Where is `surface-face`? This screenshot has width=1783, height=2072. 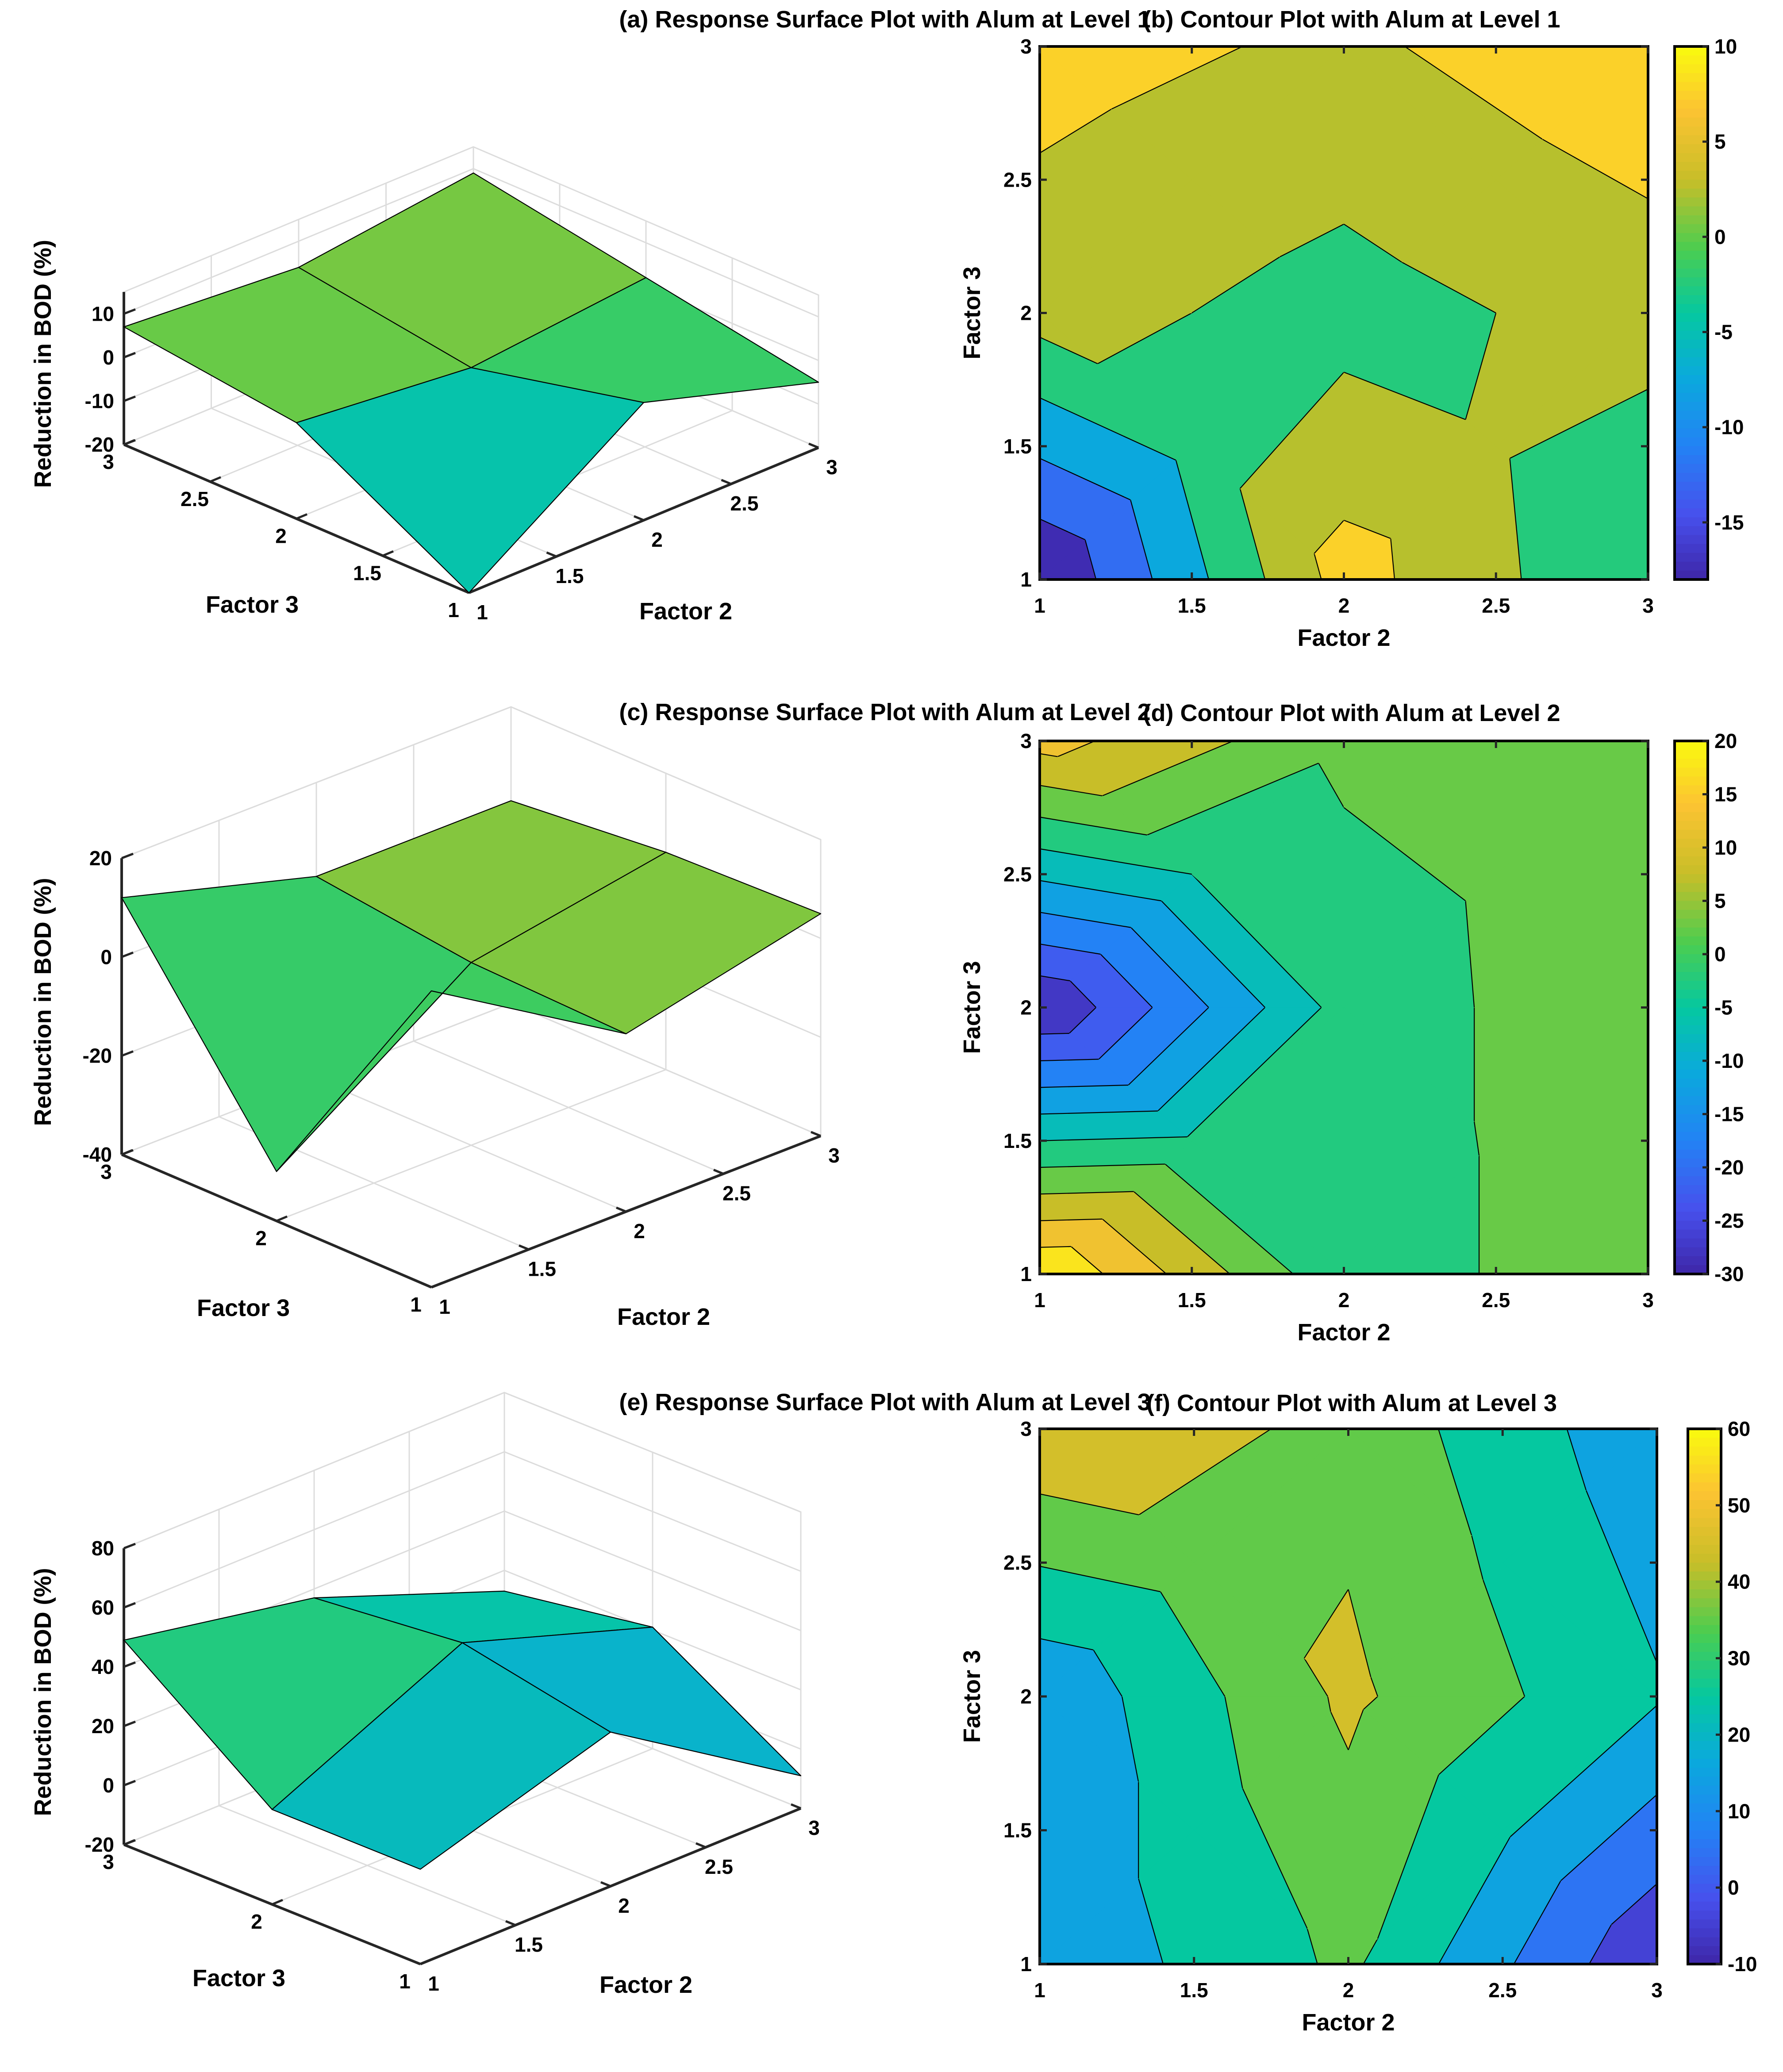
surface-face is located at coordinates (644, 340).